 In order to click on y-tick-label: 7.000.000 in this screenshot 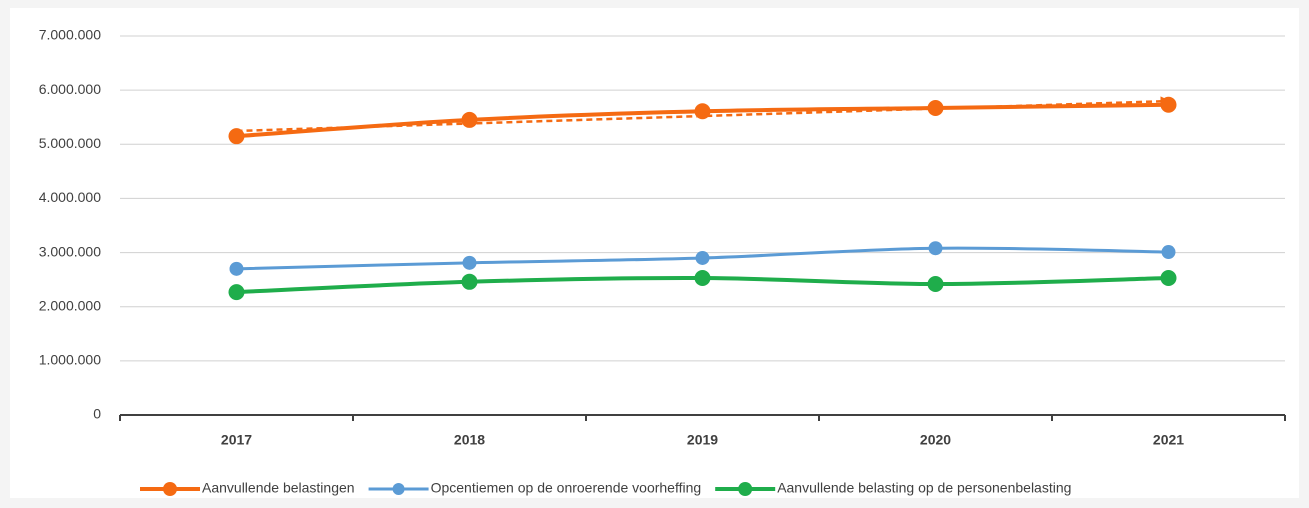, I will do `click(70, 35)`.